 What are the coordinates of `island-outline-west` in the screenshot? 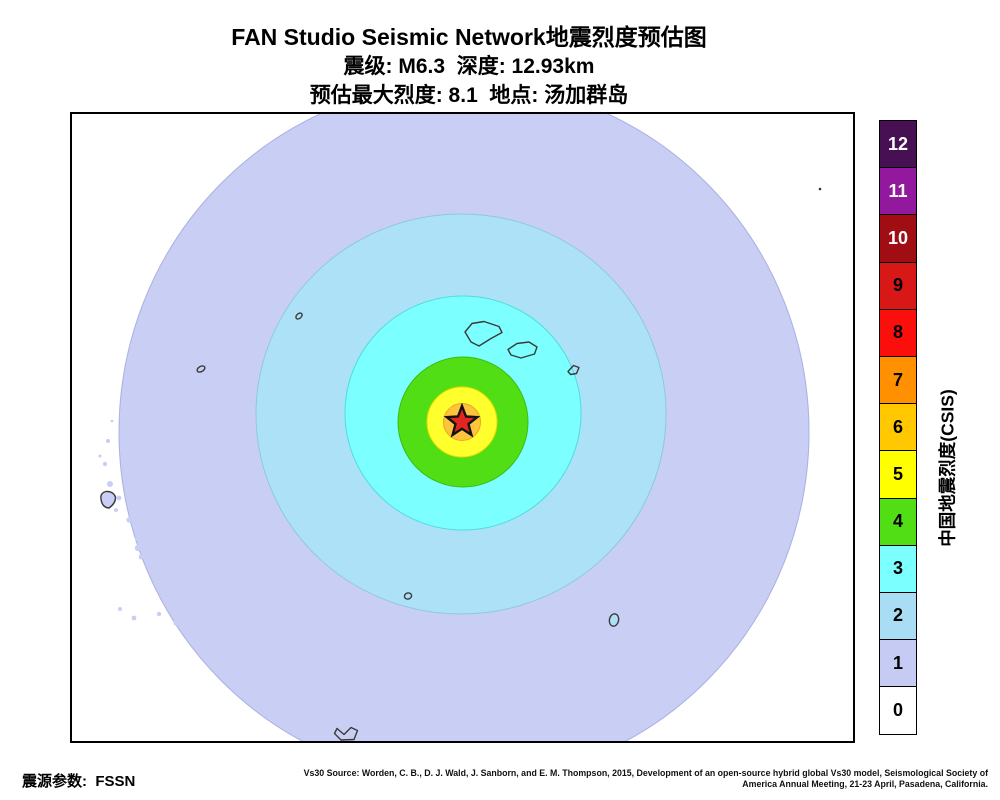 It's located at (201, 369).